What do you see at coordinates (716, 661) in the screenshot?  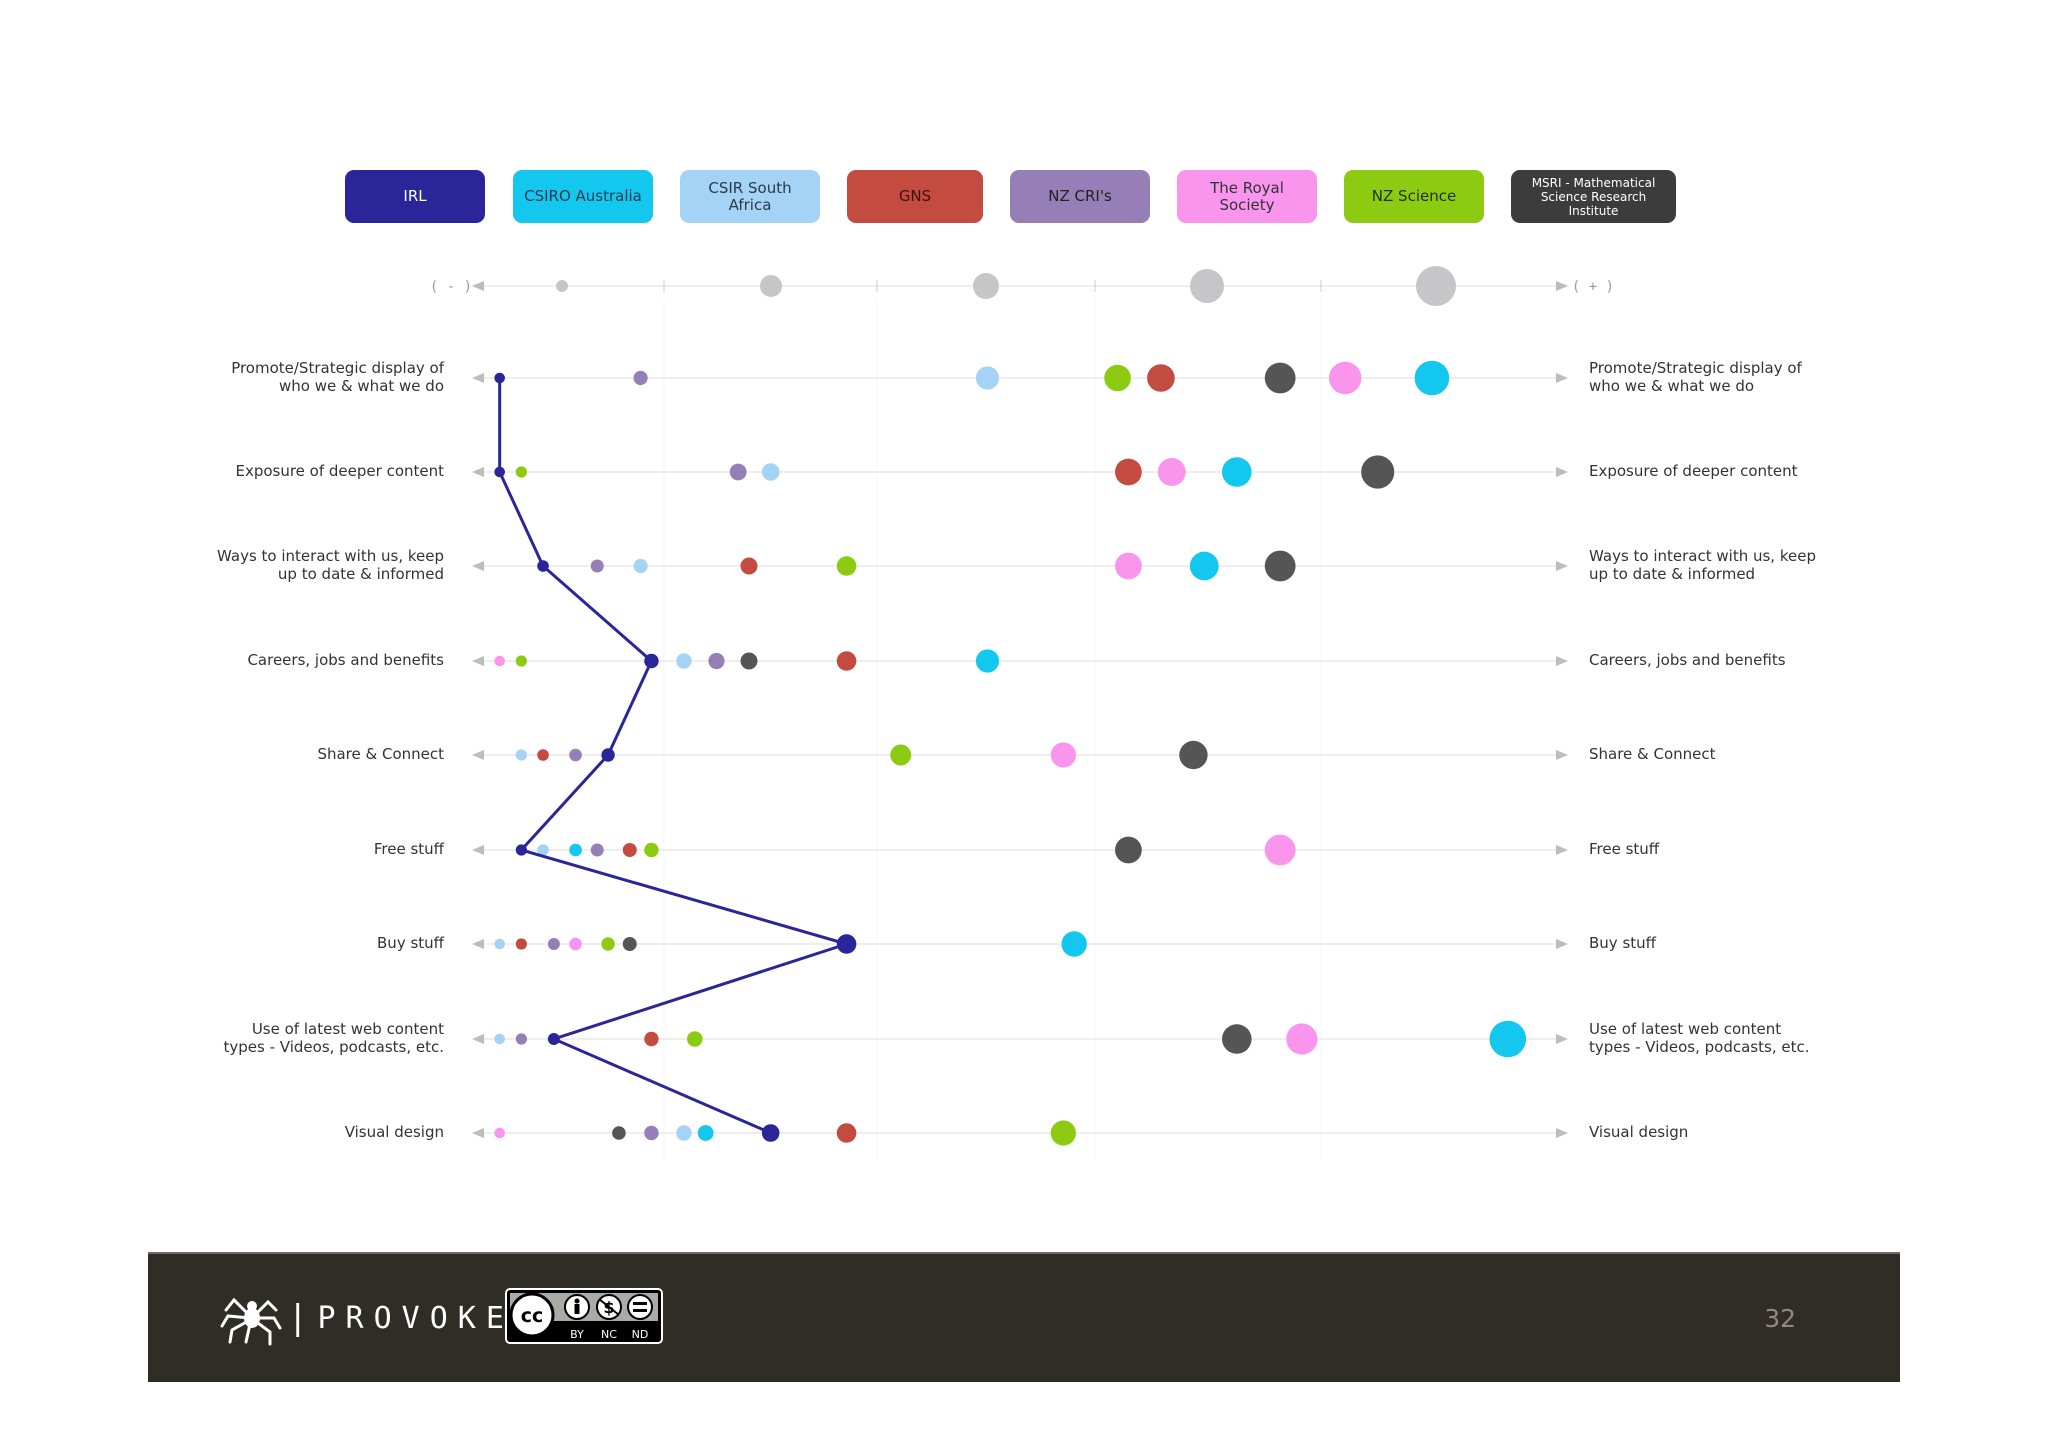 I see `dot-nz-cri-s-careers-jobs-and-benefits` at bounding box center [716, 661].